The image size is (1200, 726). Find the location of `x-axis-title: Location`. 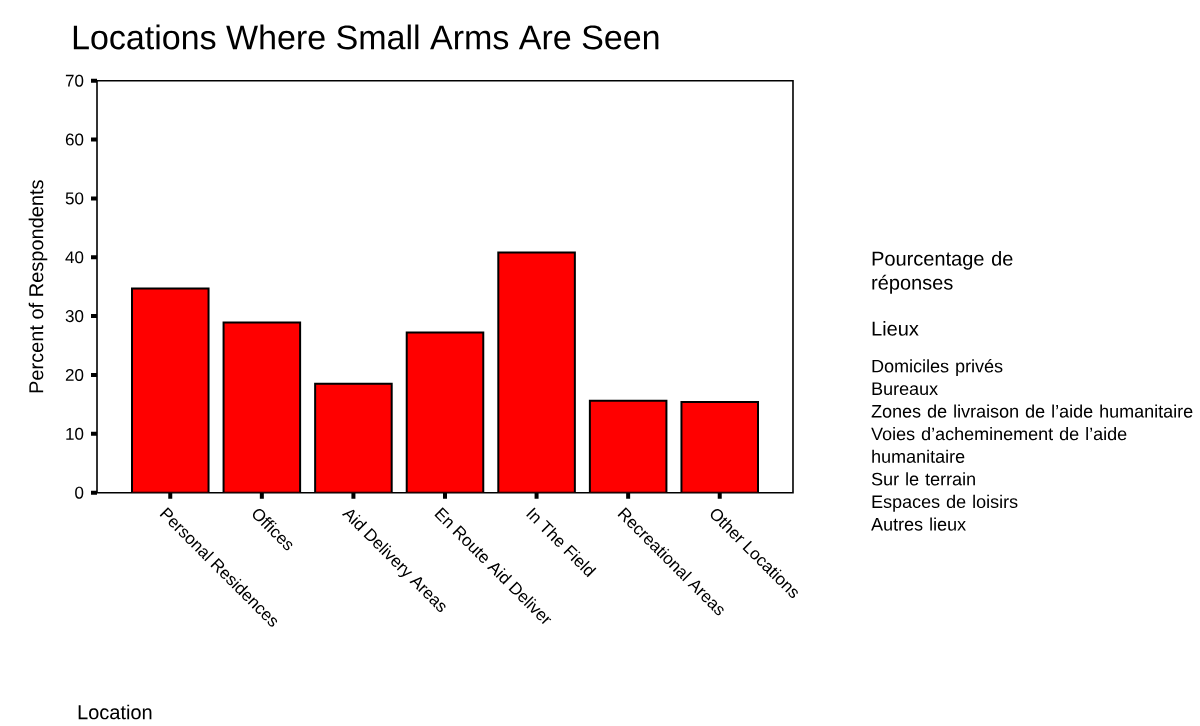

x-axis-title: Location is located at coordinates (115, 712).